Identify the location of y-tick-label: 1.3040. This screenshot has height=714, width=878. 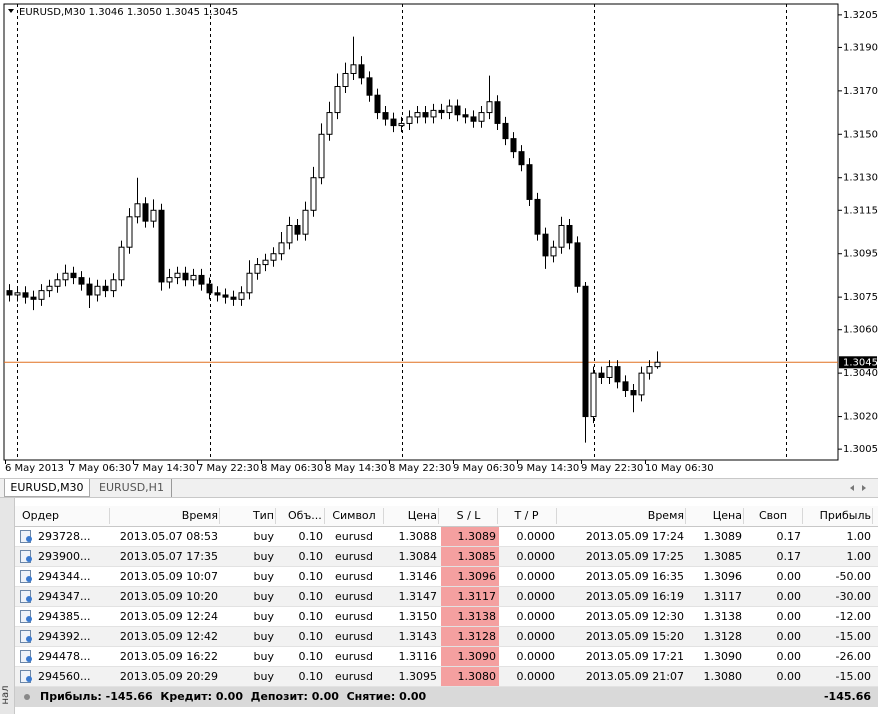
(860, 373).